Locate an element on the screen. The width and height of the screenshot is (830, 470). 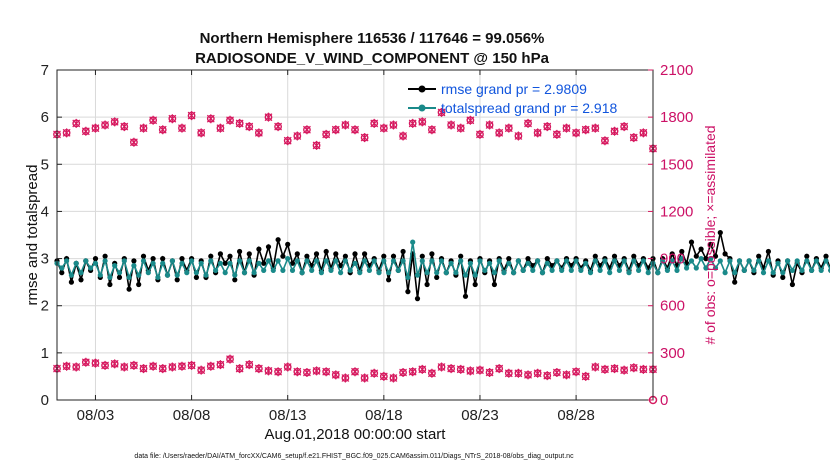
y-left-tick-label: 7 is located at coordinates (45, 70).